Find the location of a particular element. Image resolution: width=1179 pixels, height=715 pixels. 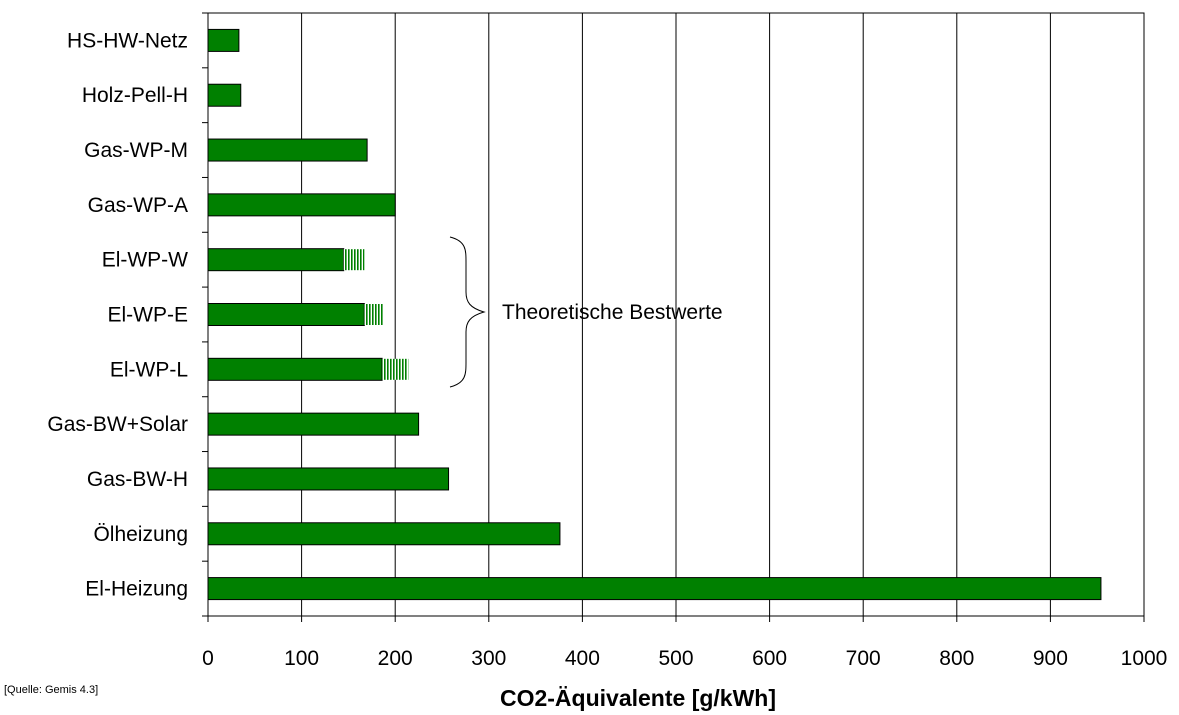

x-tick-label: 900 is located at coordinates (1050, 658).